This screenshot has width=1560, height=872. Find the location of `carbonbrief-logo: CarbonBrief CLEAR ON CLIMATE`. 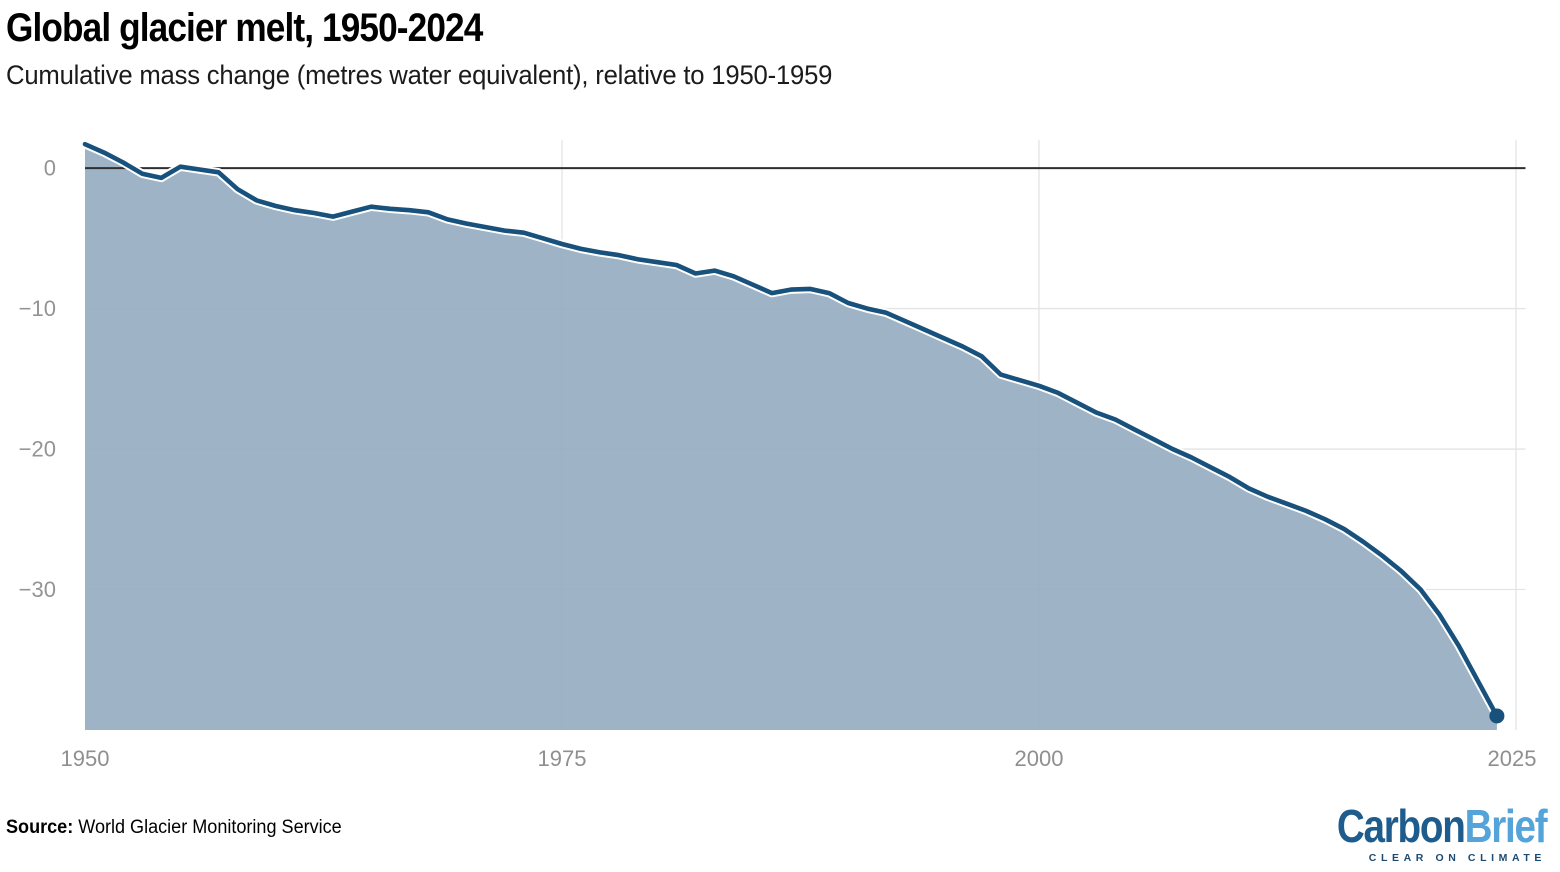

carbonbrief-logo: CarbonBrief CLEAR ON CLIMATE is located at coordinates (1422, 832).